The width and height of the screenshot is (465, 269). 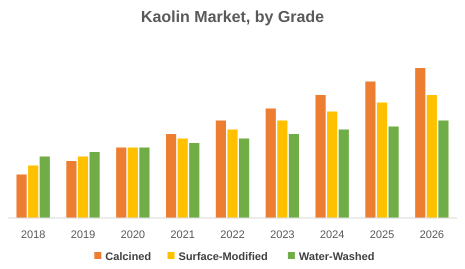 What do you see at coordinates (83, 235) in the screenshot?
I see `x-tick-label: 2019` at bounding box center [83, 235].